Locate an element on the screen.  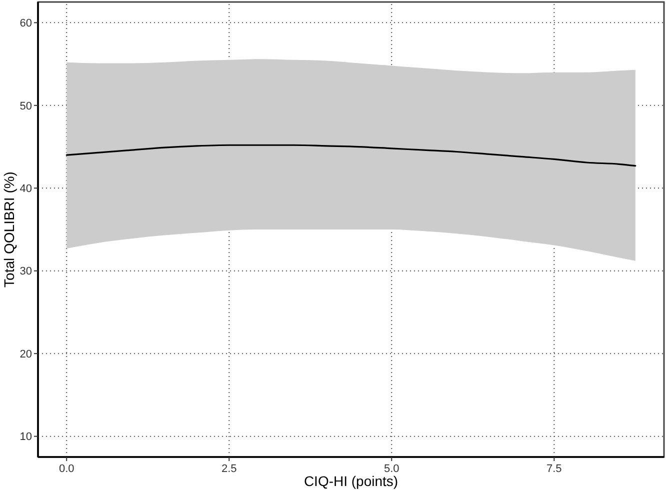
line-series is located at coordinates (351, 155).